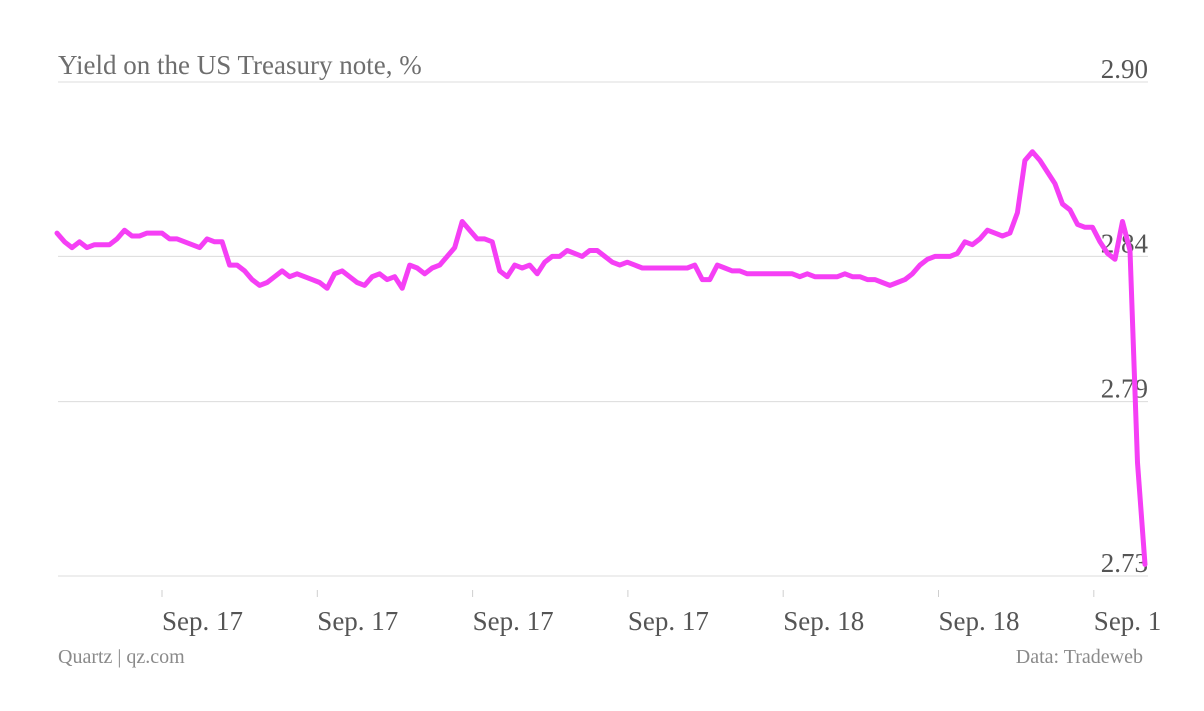 The height and width of the screenshot is (711, 1204). Describe the element at coordinates (1124, 563) in the screenshot. I see `y-tick-label: 2.73` at that location.